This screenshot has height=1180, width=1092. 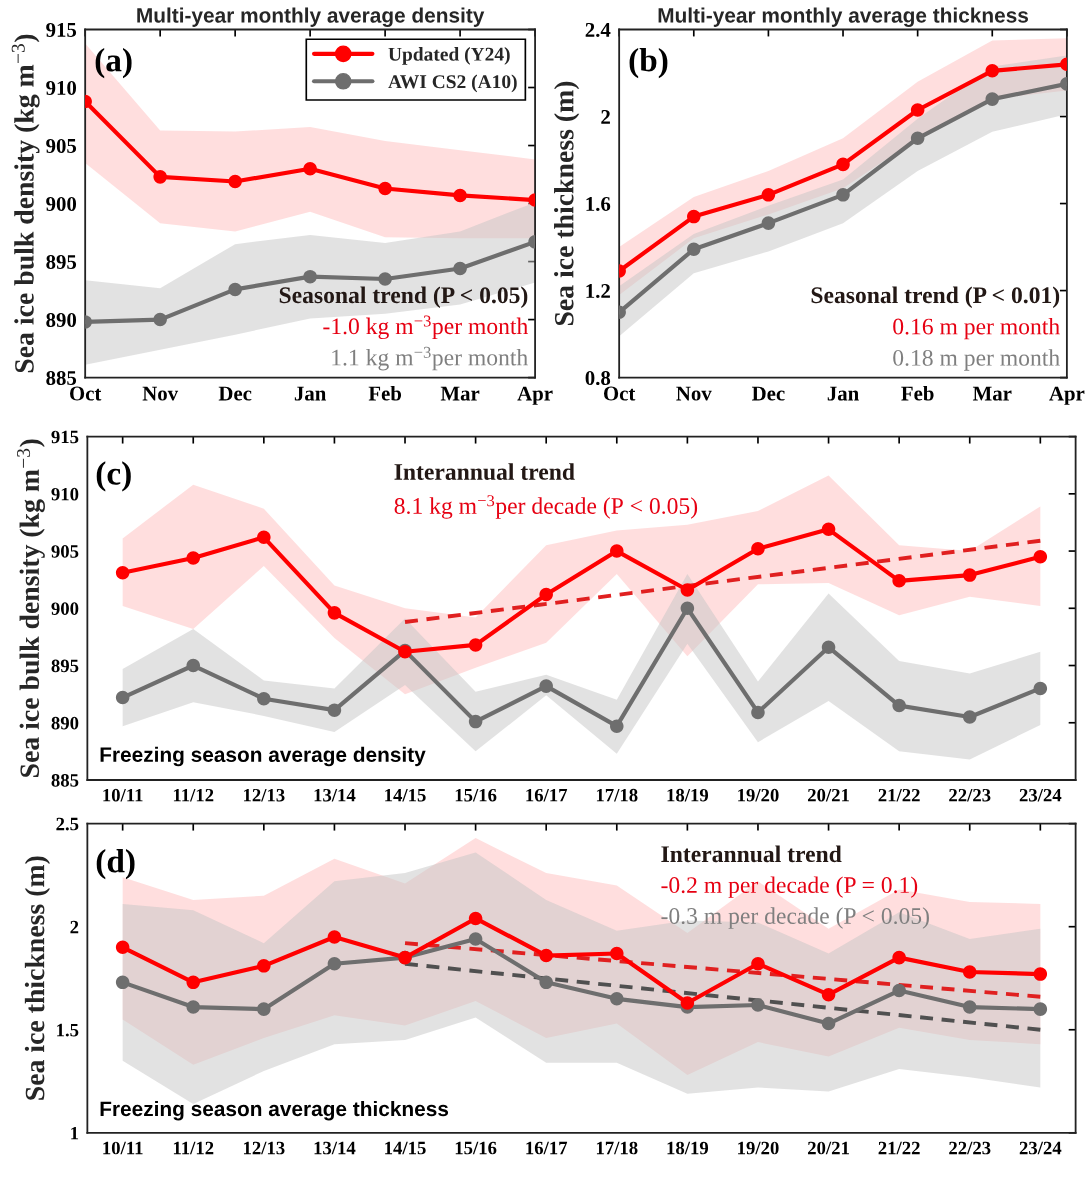 What do you see at coordinates (917, 393) in the screenshot?
I see `x-tick-label: Feb` at bounding box center [917, 393].